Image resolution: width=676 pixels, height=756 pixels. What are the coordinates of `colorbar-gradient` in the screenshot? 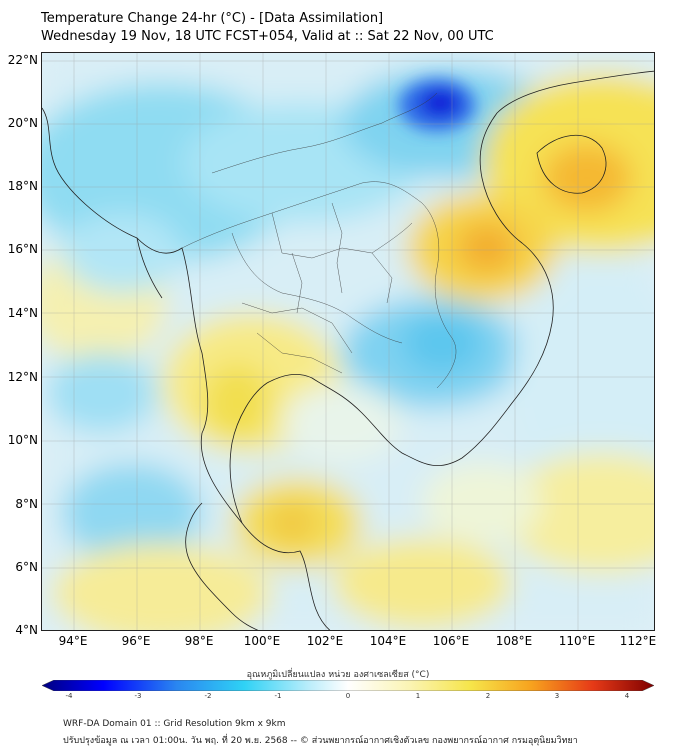 It's located at (348, 685).